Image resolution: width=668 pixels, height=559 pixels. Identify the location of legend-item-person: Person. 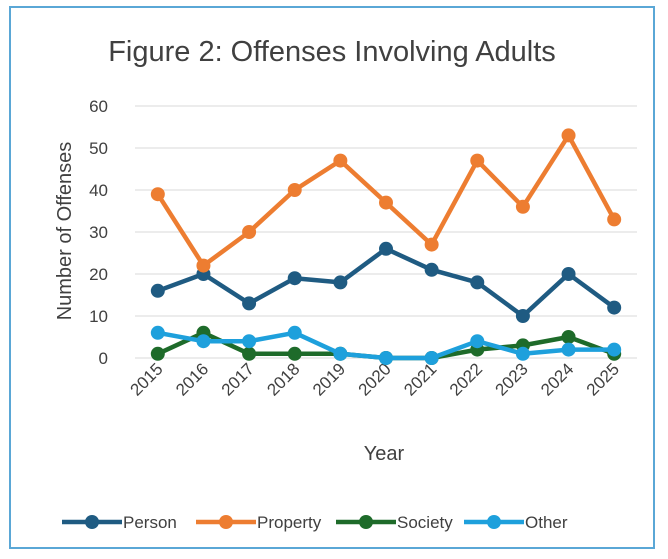
(119, 522).